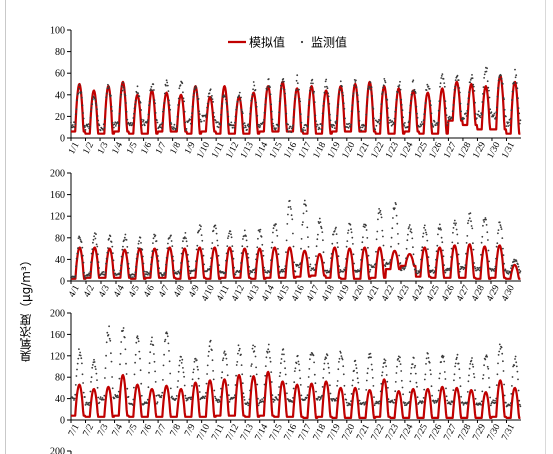 This screenshot has height=454, width=553. I want to click on y-tick-label: 40, so click(60, 260).